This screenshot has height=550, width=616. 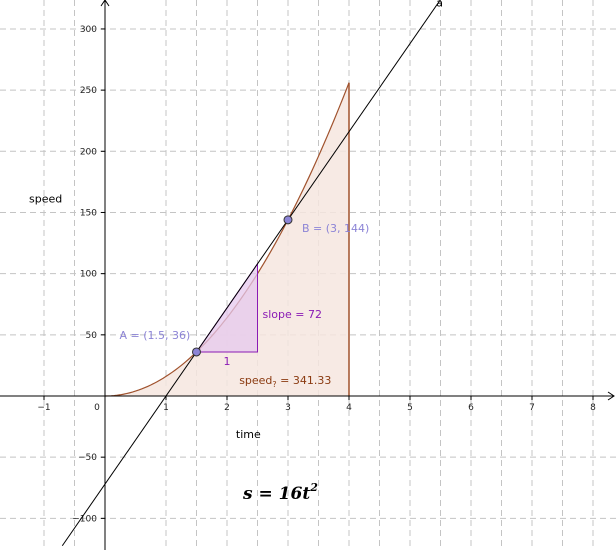 What do you see at coordinates (313, 487) in the screenshot?
I see `formula-exponent: 2` at bounding box center [313, 487].